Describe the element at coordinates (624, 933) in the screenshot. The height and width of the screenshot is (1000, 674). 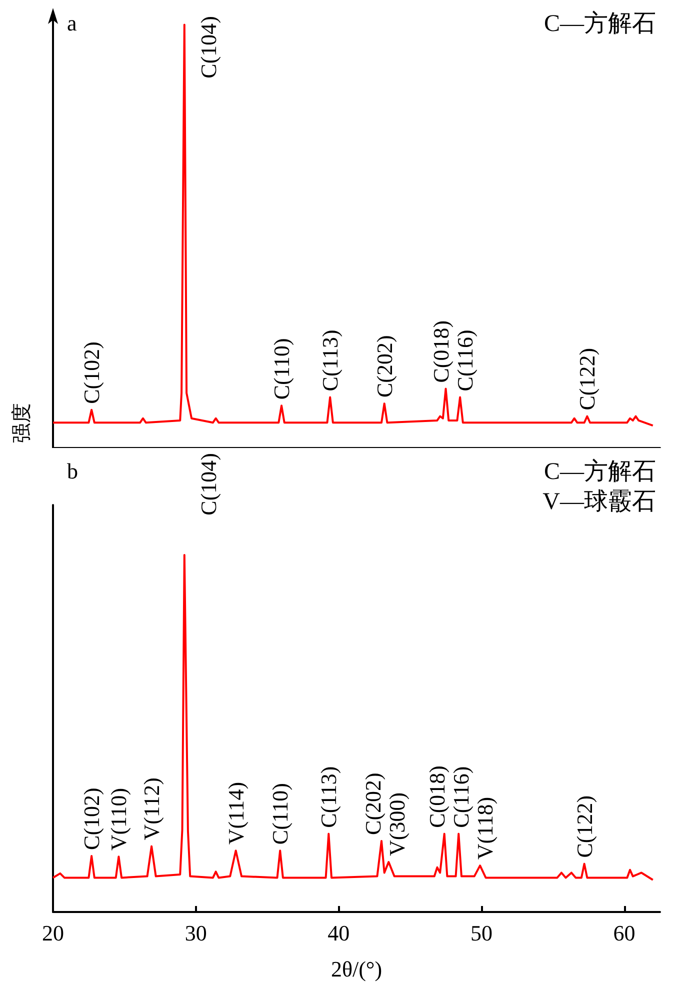
I see `x-tick-label: 60` at that location.